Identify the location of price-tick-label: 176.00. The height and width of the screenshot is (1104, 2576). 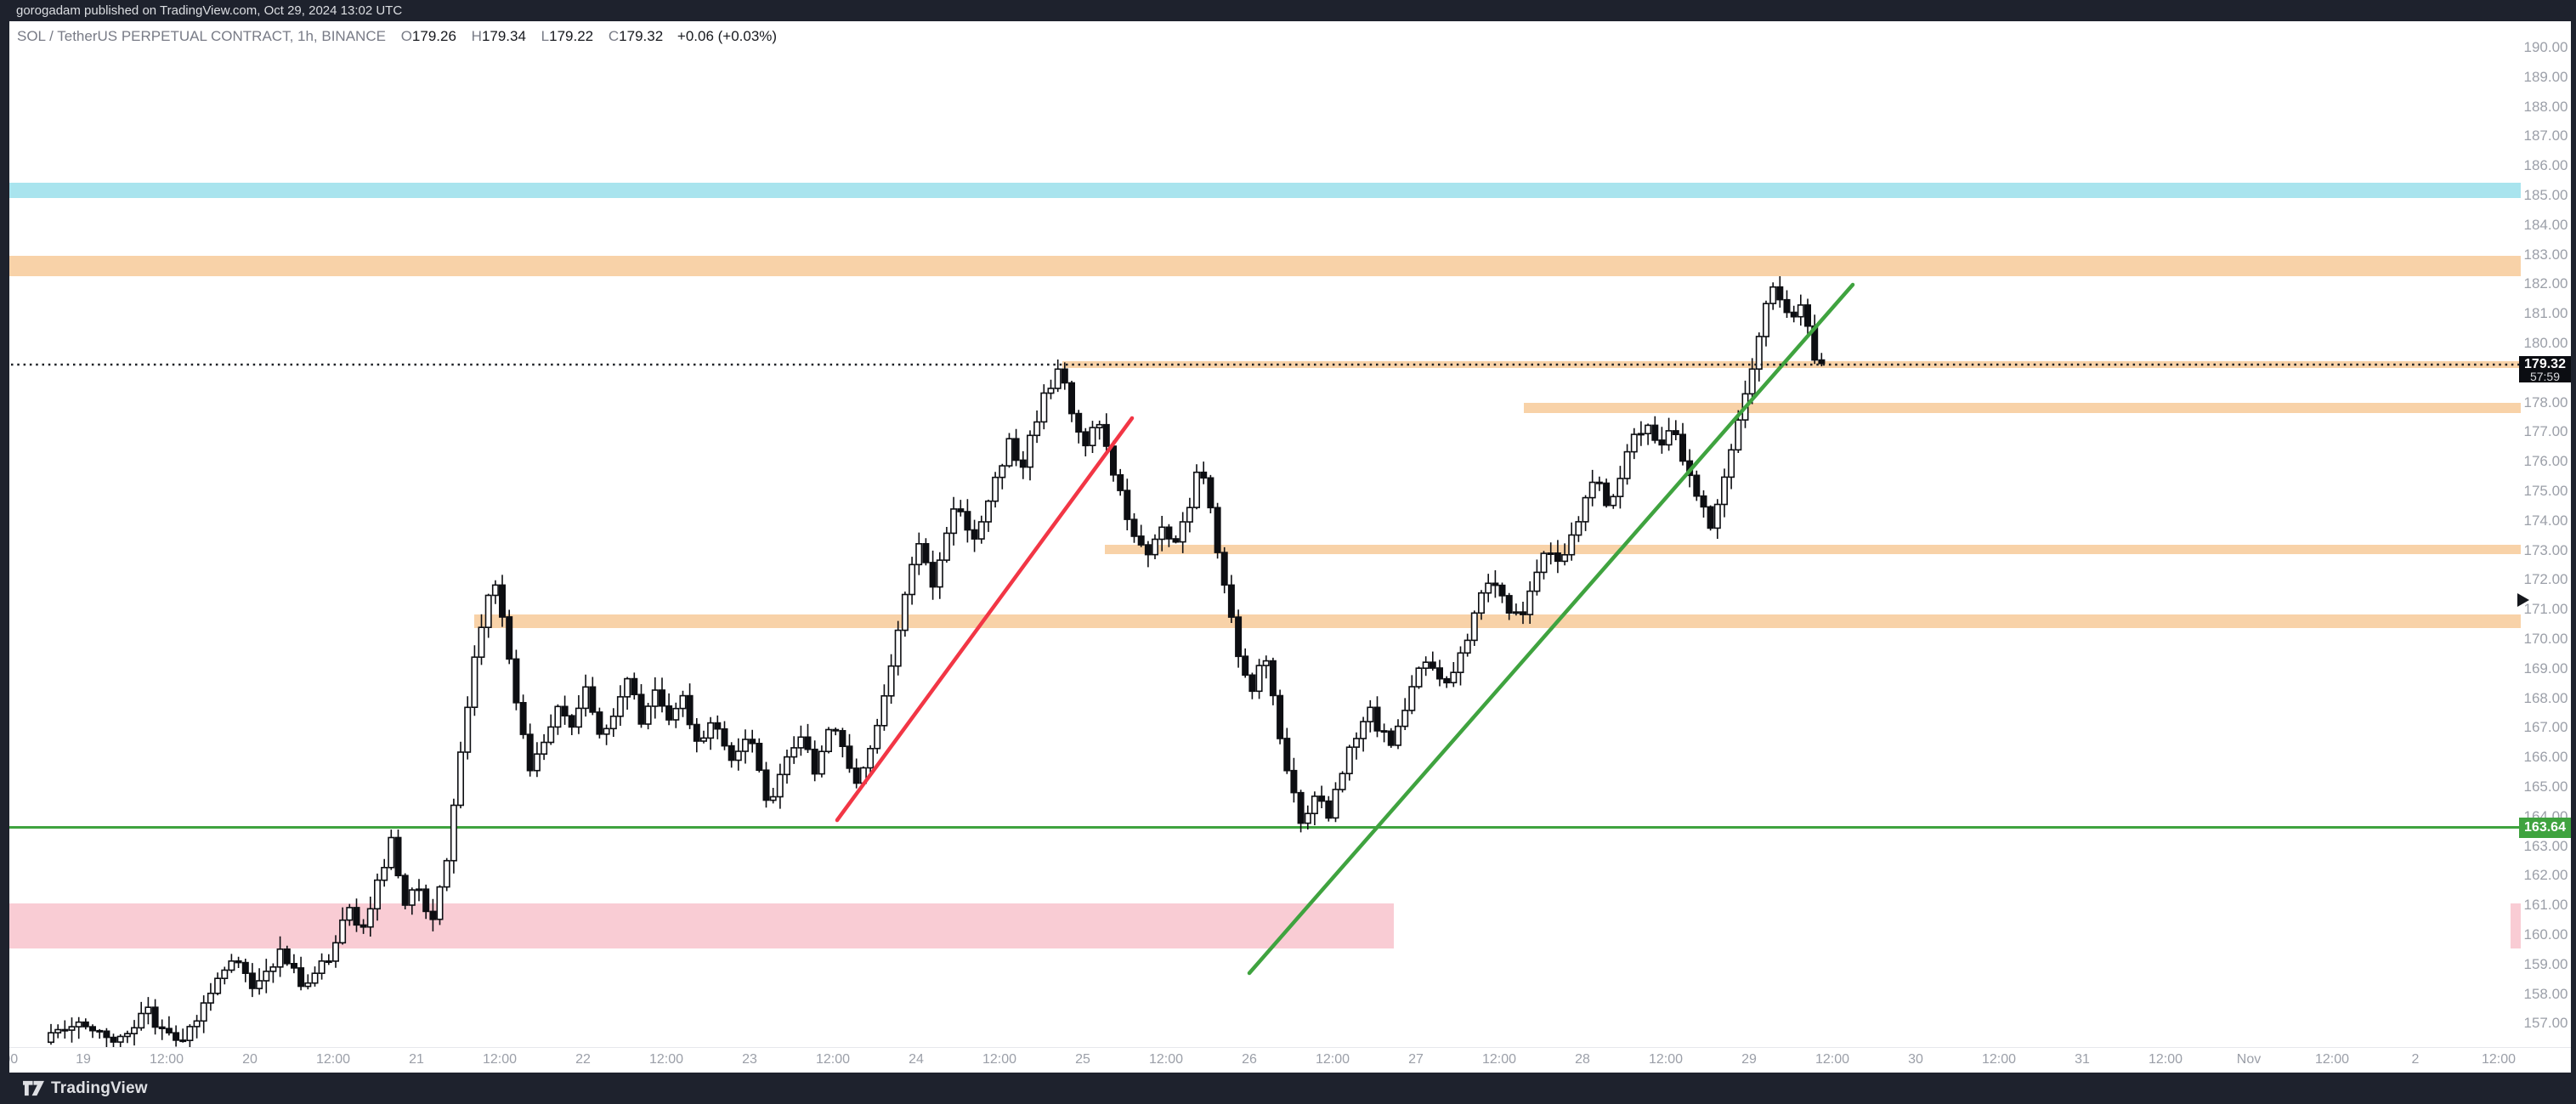
(2545, 461).